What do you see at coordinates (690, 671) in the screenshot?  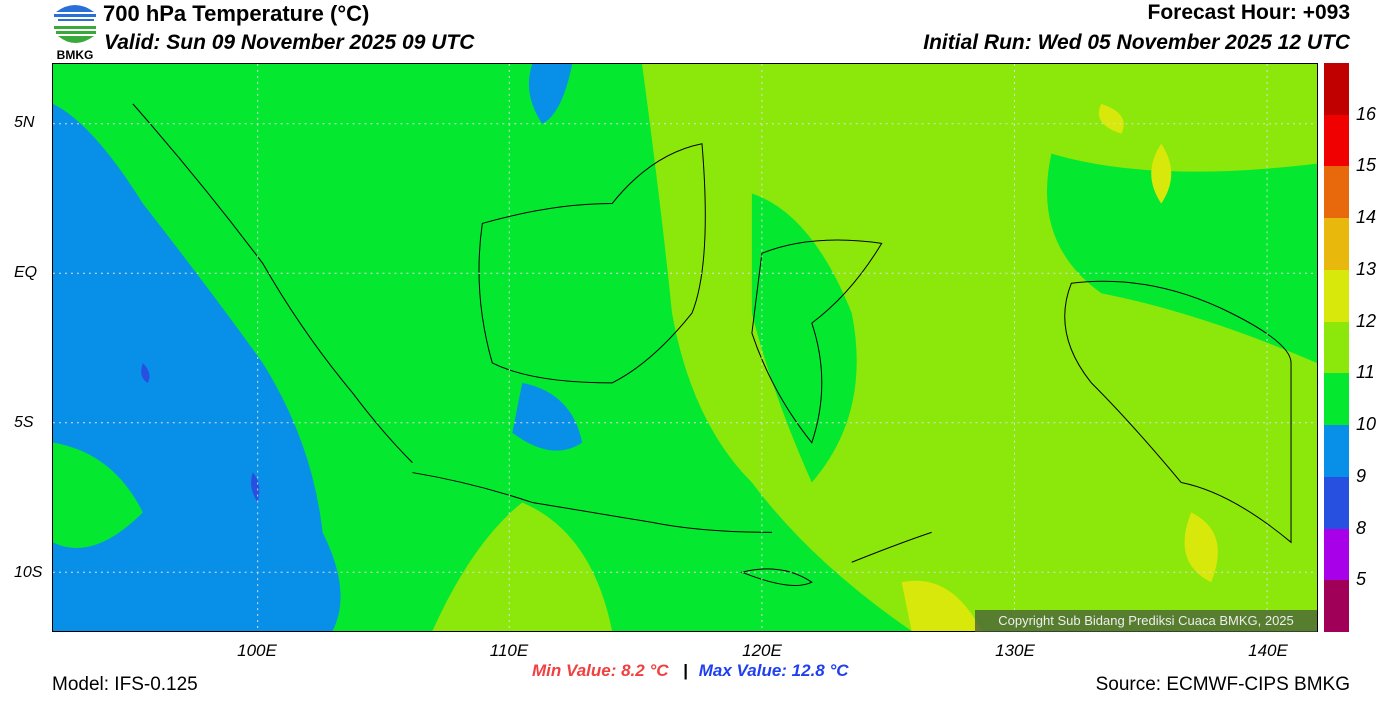 I see `min-max-values: Min Value: 8.2 °C | Max Value: 12.8 °C` at bounding box center [690, 671].